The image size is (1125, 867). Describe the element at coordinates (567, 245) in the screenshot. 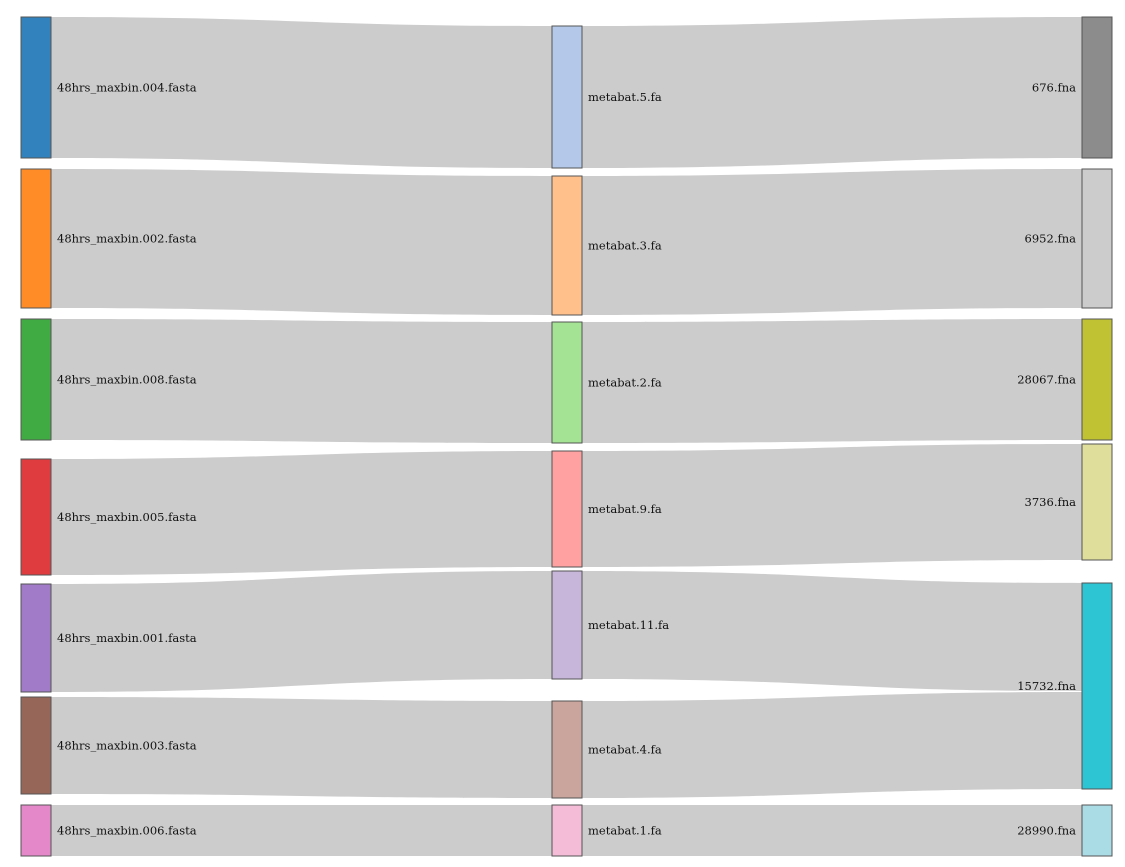

I see `node-b3` at that location.